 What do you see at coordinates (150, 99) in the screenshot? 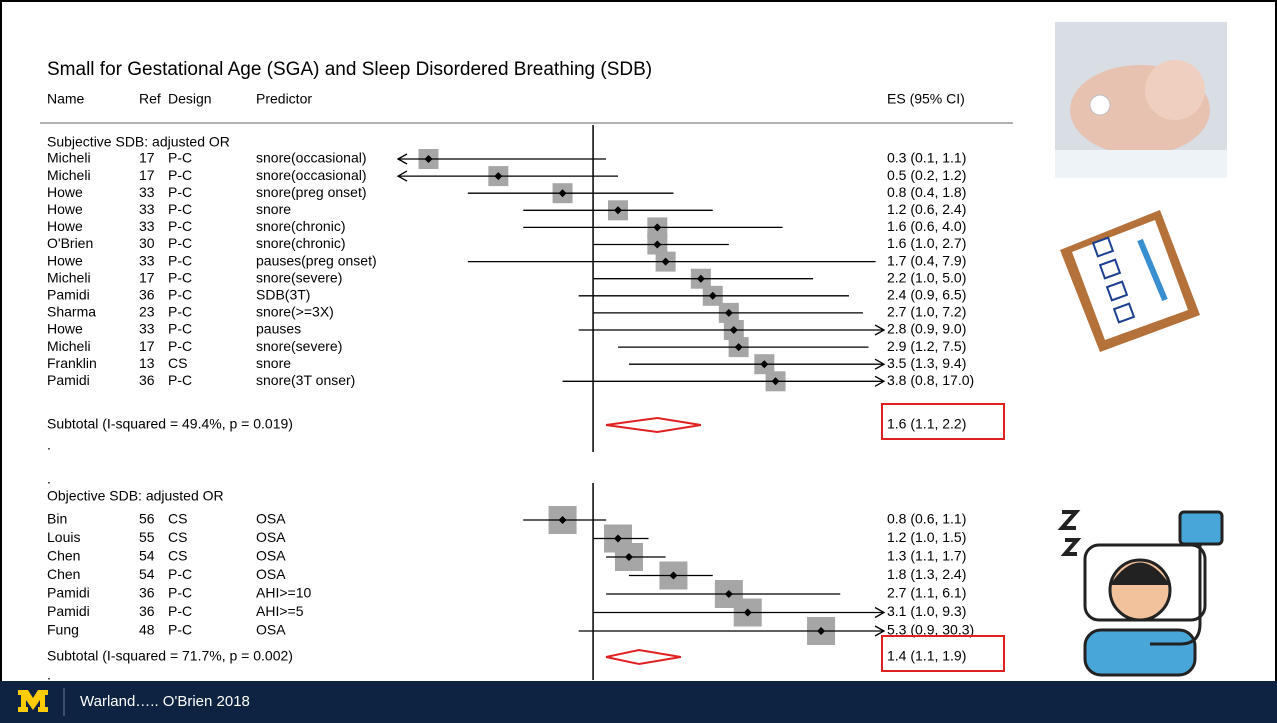
I see `column-header: Ref` at bounding box center [150, 99].